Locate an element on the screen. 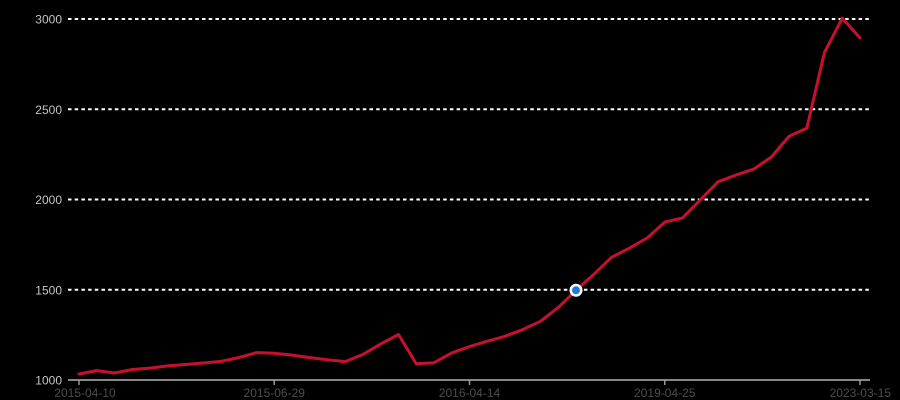 The height and width of the screenshot is (400, 900). x-tick-label-3: 2019-04-25 is located at coordinates (665, 393).